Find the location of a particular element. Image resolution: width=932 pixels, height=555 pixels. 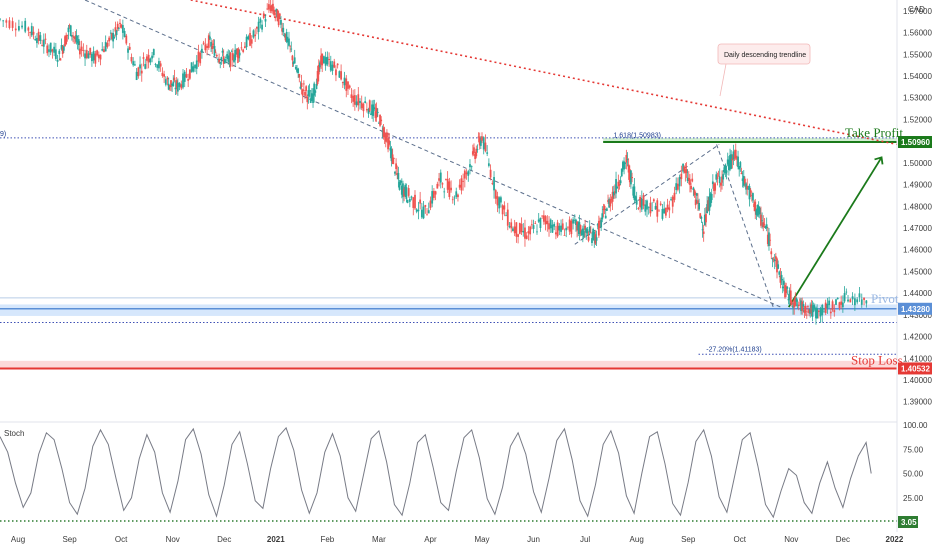

time-tick-label: Apr is located at coordinates (430, 539).